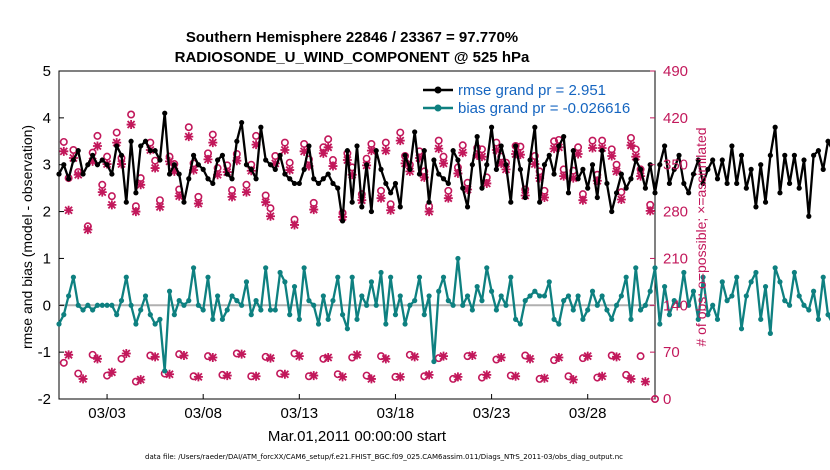 Image resolution: width=830 pixels, height=470 pixels. What do you see at coordinates (44, 352) in the screenshot?
I see `y-tick-label: -1` at bounding box center [44, 352].